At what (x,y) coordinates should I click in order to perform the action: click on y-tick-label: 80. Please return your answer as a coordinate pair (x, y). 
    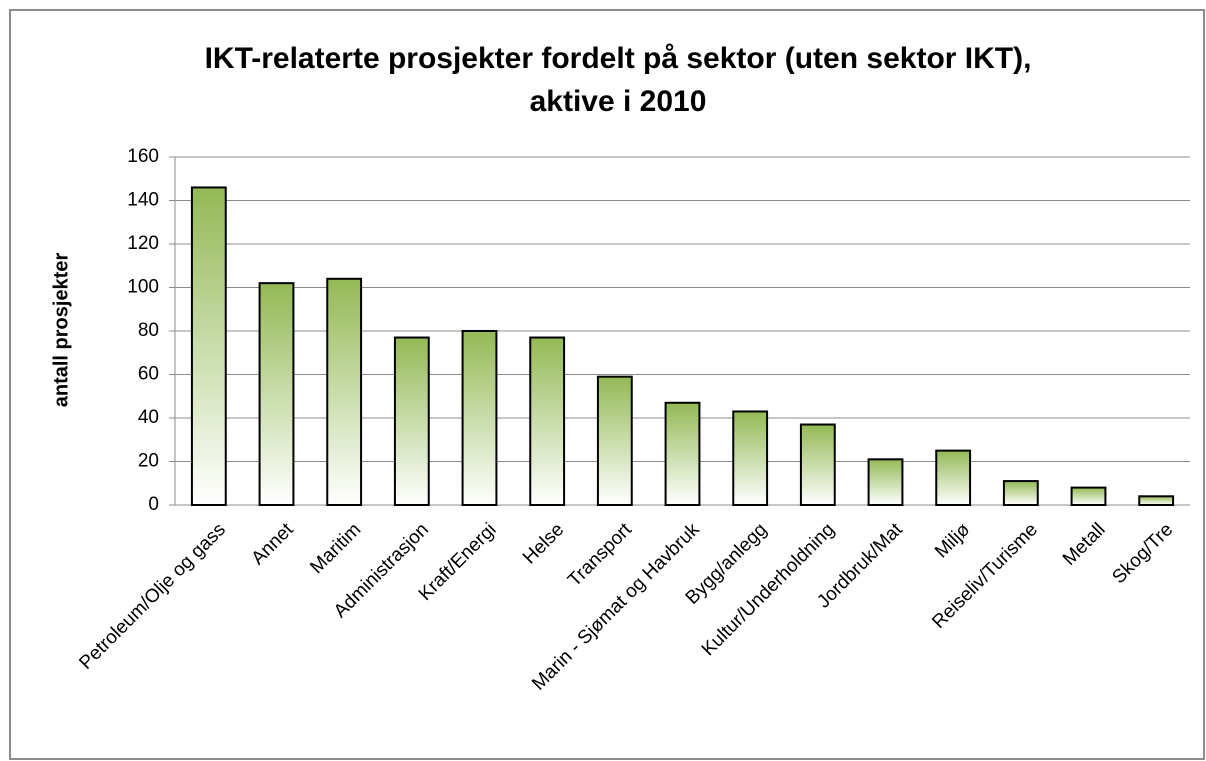
    Looking at the image, I should click on (148, 330).